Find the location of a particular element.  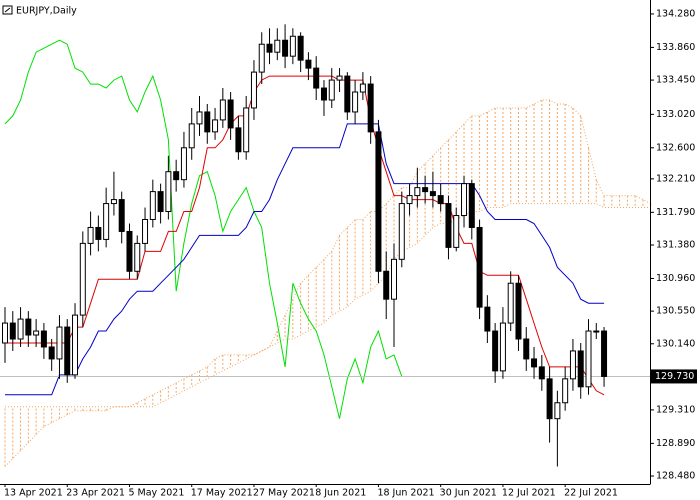

y-tick-label: 133.020 is located at coordinates (675, 114).